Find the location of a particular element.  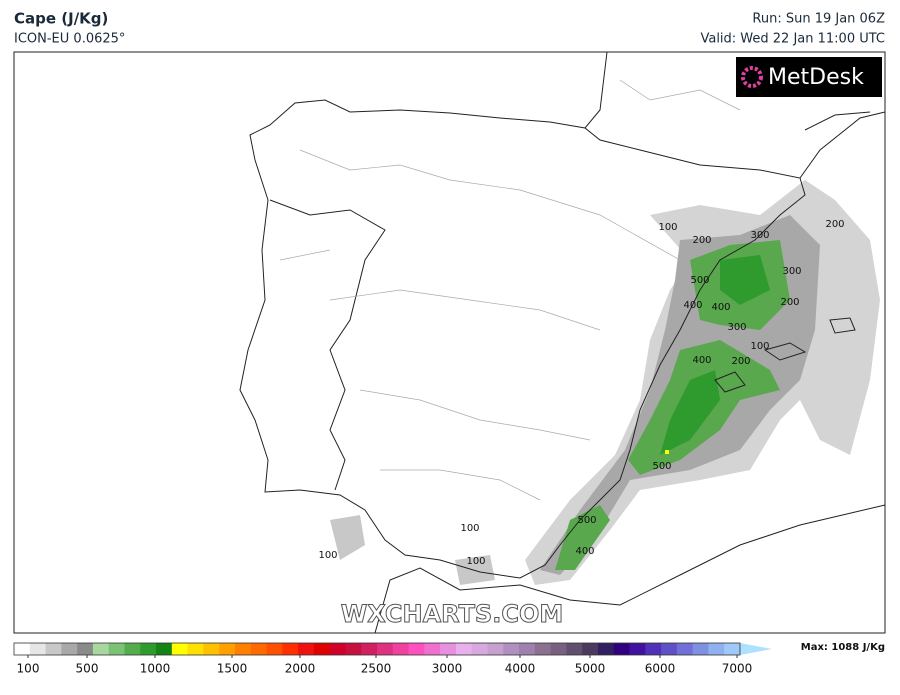

colorbar-tick-label: 3000 is located at coordinates (447, 669).